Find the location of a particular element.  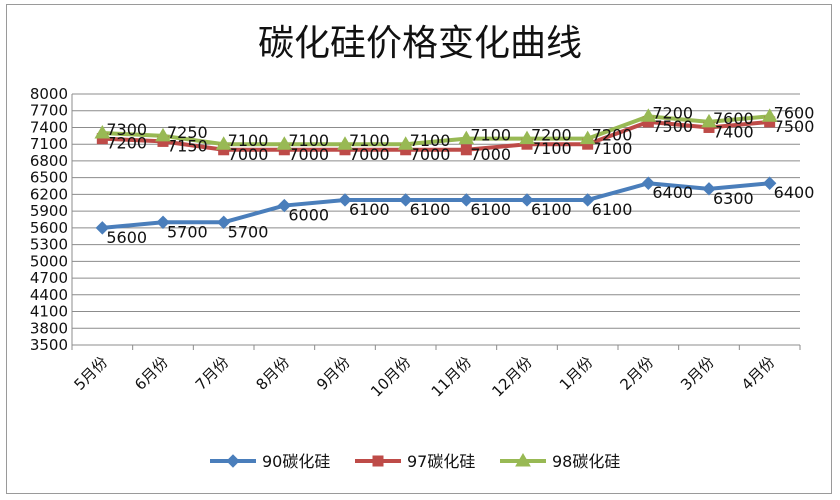

data-label: 6000 is located at coordinates (308, 215).